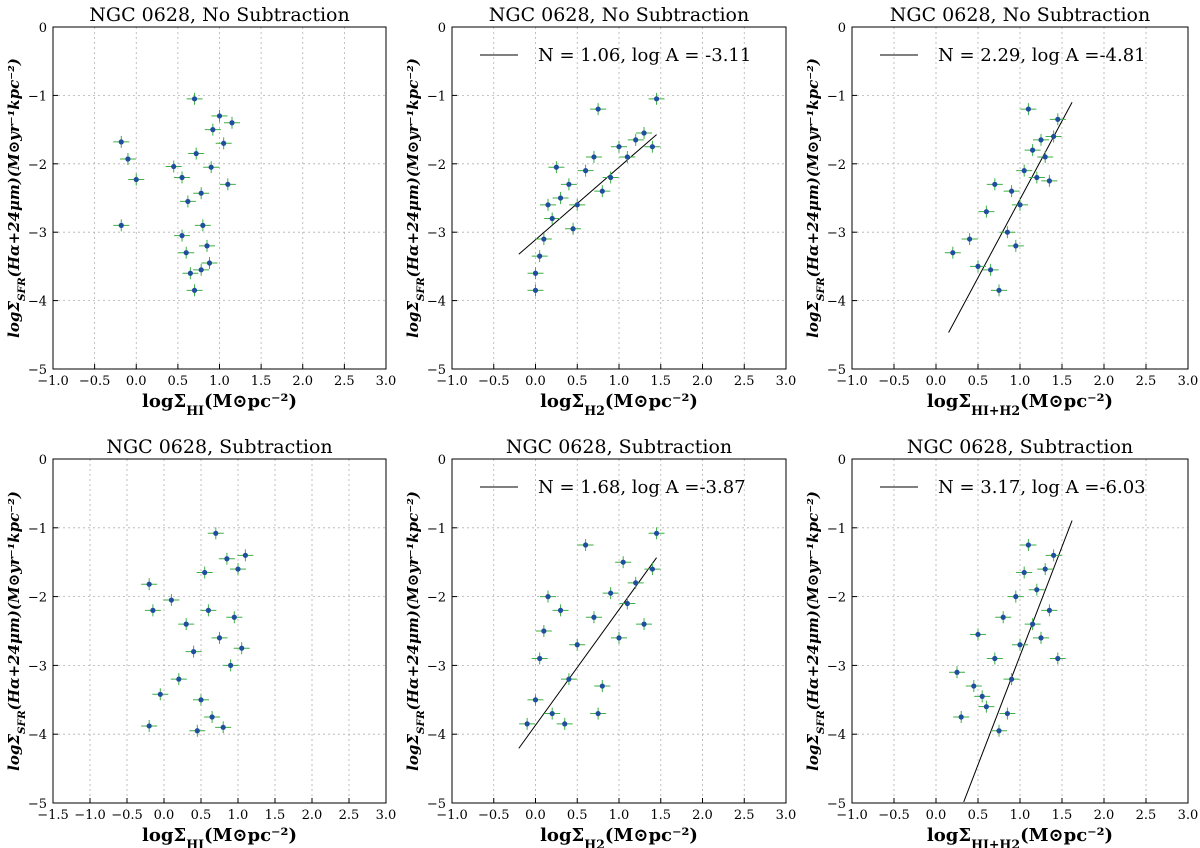 This screenshot has height=848, width=1200. Describe the element at coordinates (786, 815) in the screenshot. I see `x-tick-label: 3.0` at that location.